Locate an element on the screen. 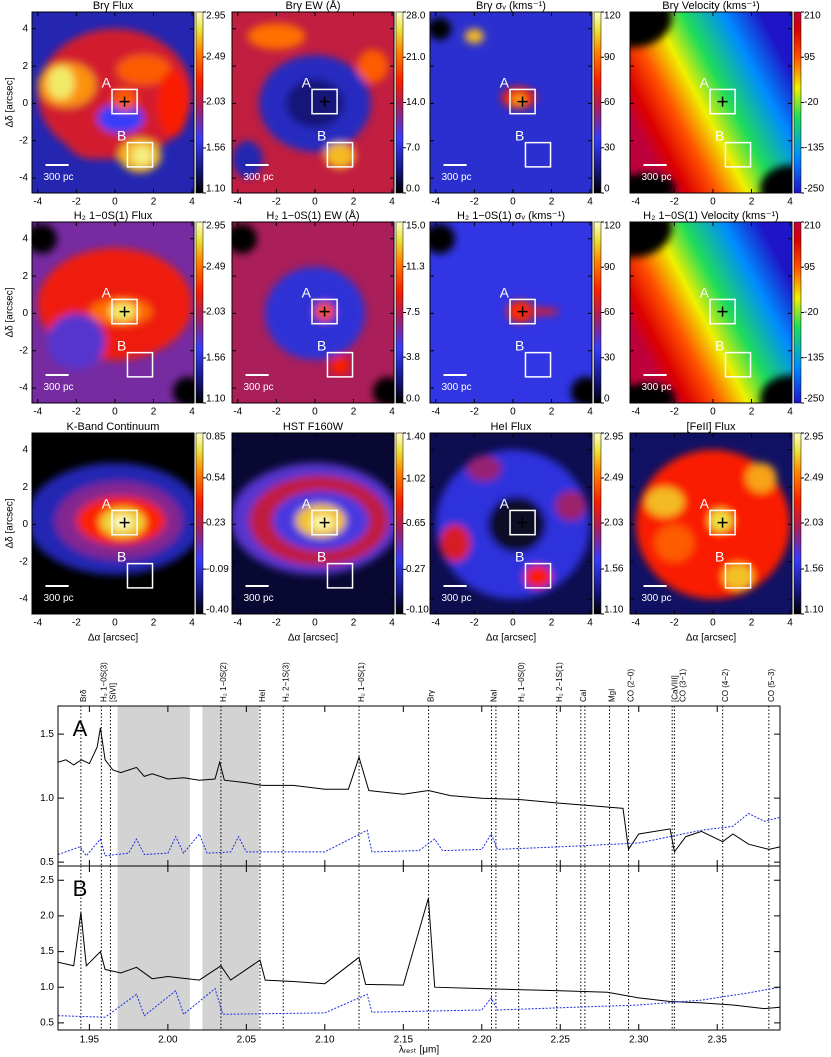 This screenshot has width=831, height=1057. x-tick-label: 2.15 is located at coordinates (404, 1040).